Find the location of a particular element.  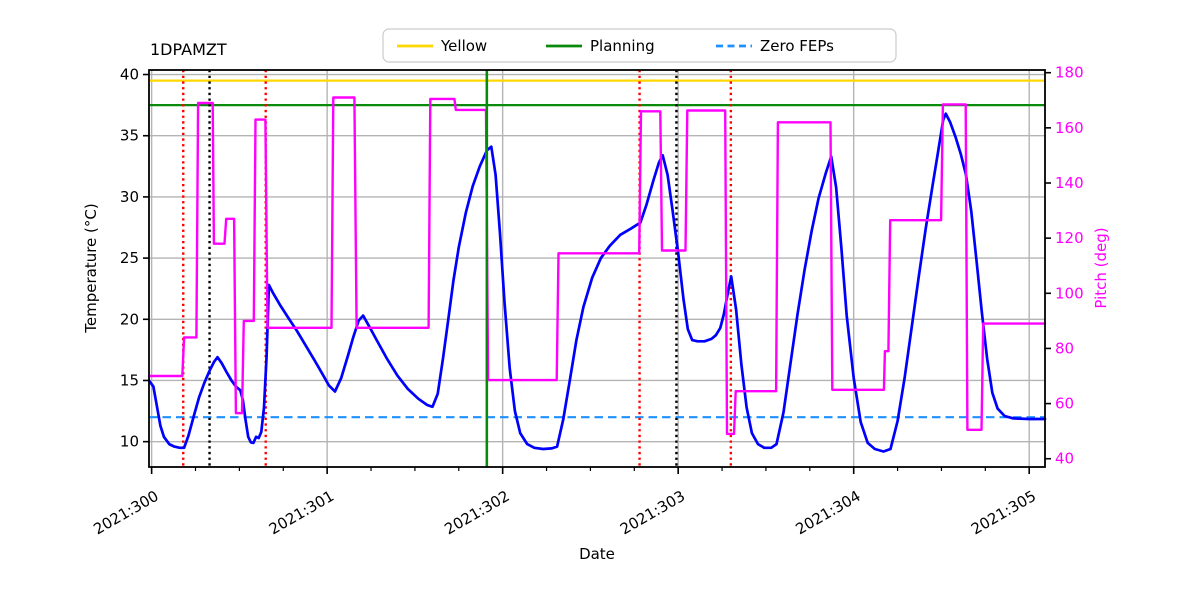

y-right-tick-label: 60 is located at coordinates (1064, 404).